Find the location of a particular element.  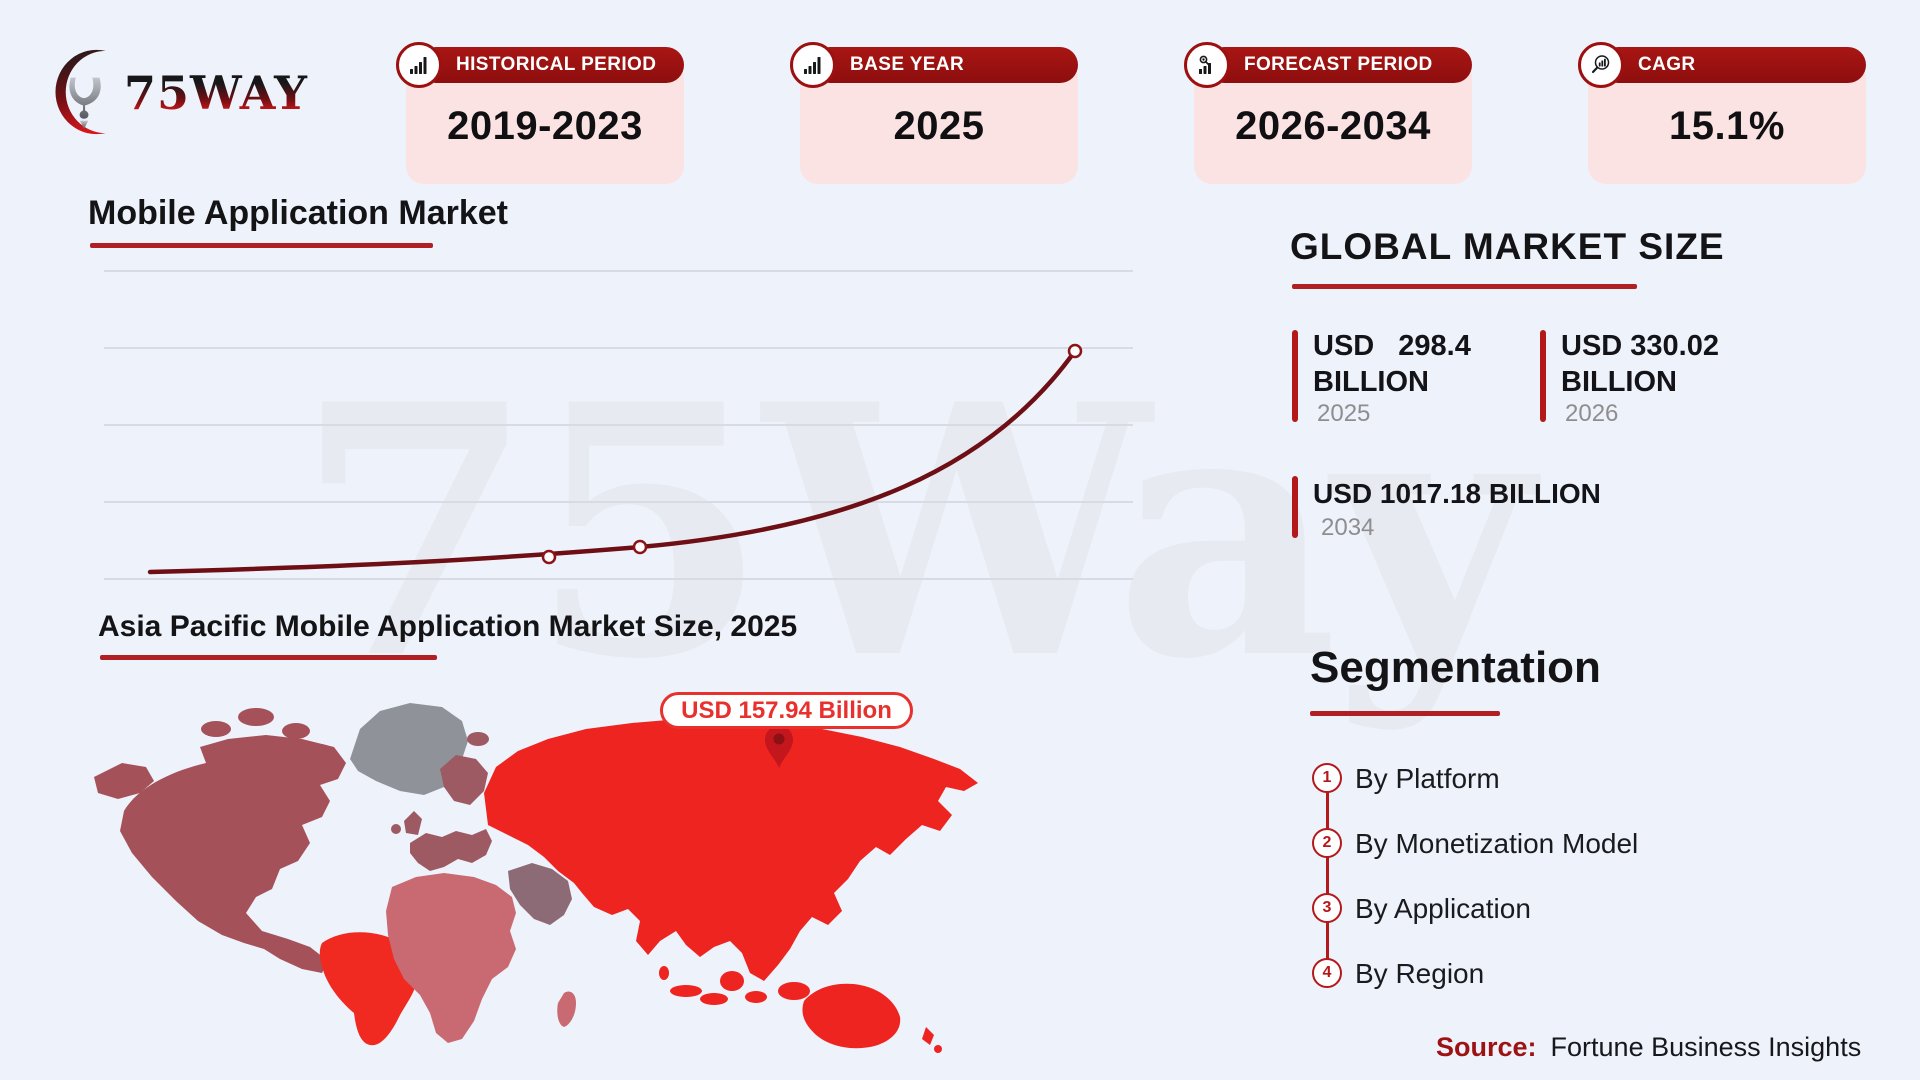

market-size-2034-year: 2034 is located at coordinates (1348, 527).